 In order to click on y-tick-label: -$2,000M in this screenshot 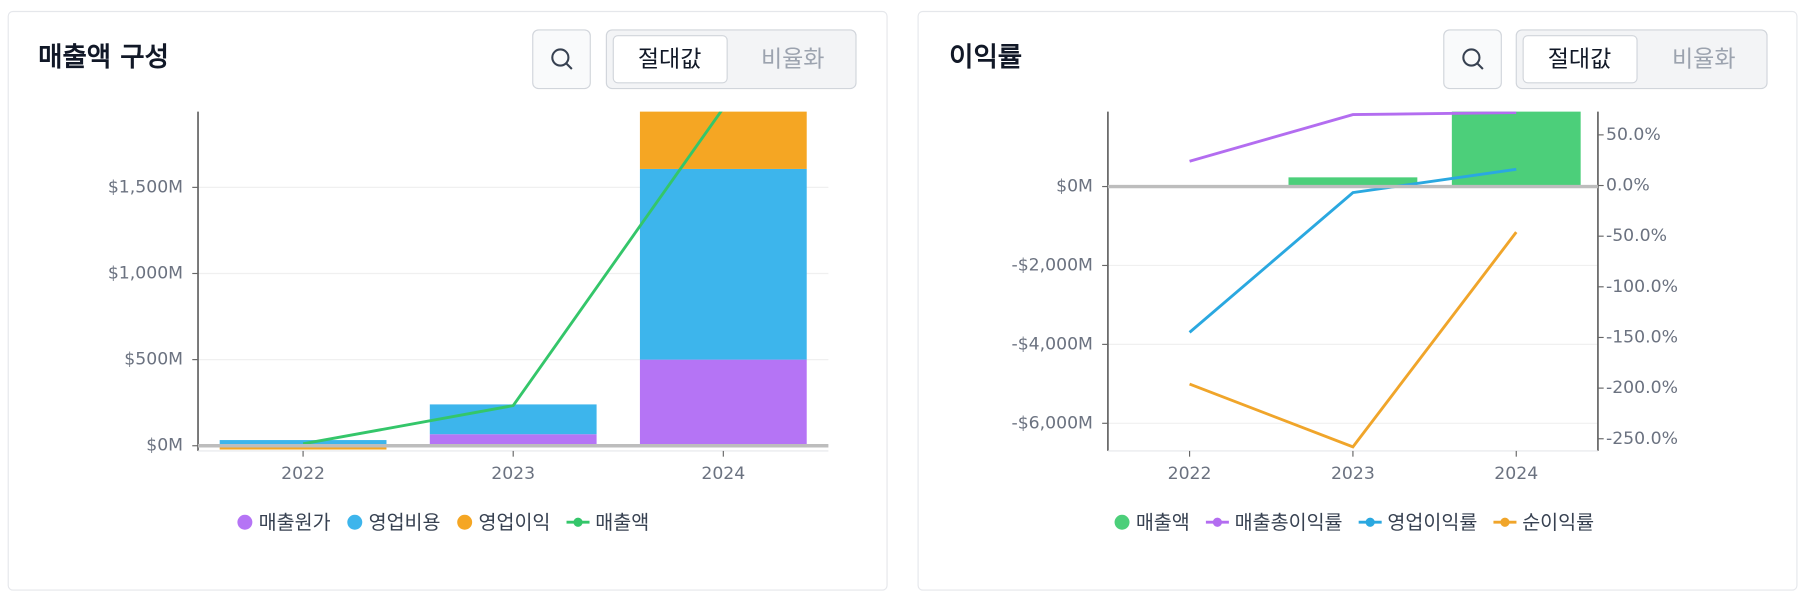, I will do `click(1051, 265)`.